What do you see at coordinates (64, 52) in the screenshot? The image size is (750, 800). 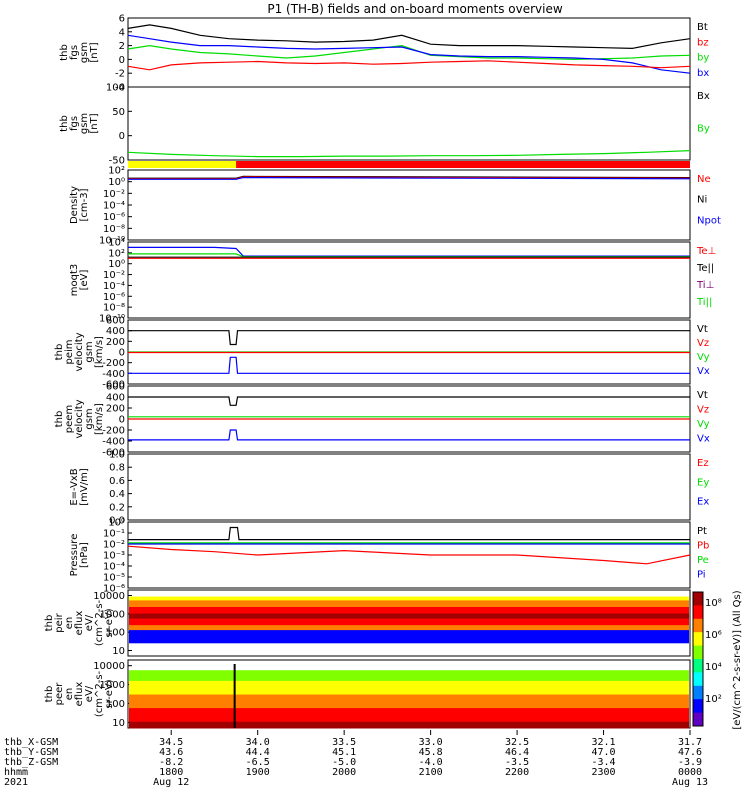 I see `ylabel-fgs: thb` at bounding box center [64, 52].